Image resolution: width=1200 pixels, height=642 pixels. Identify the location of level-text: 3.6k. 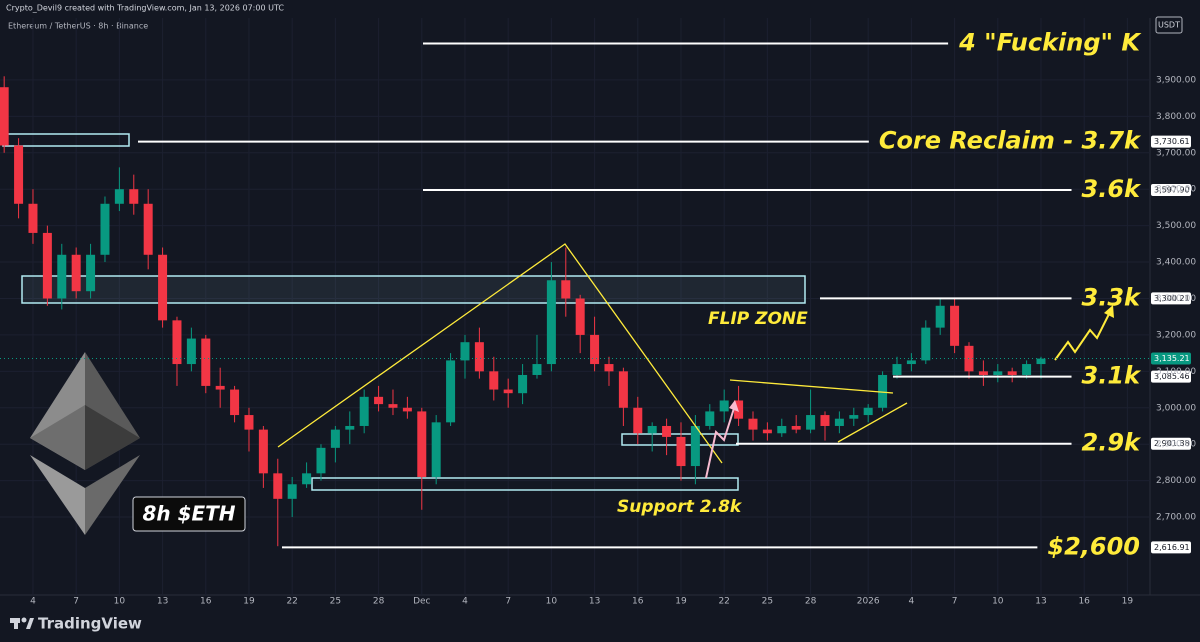
(1112, 189).